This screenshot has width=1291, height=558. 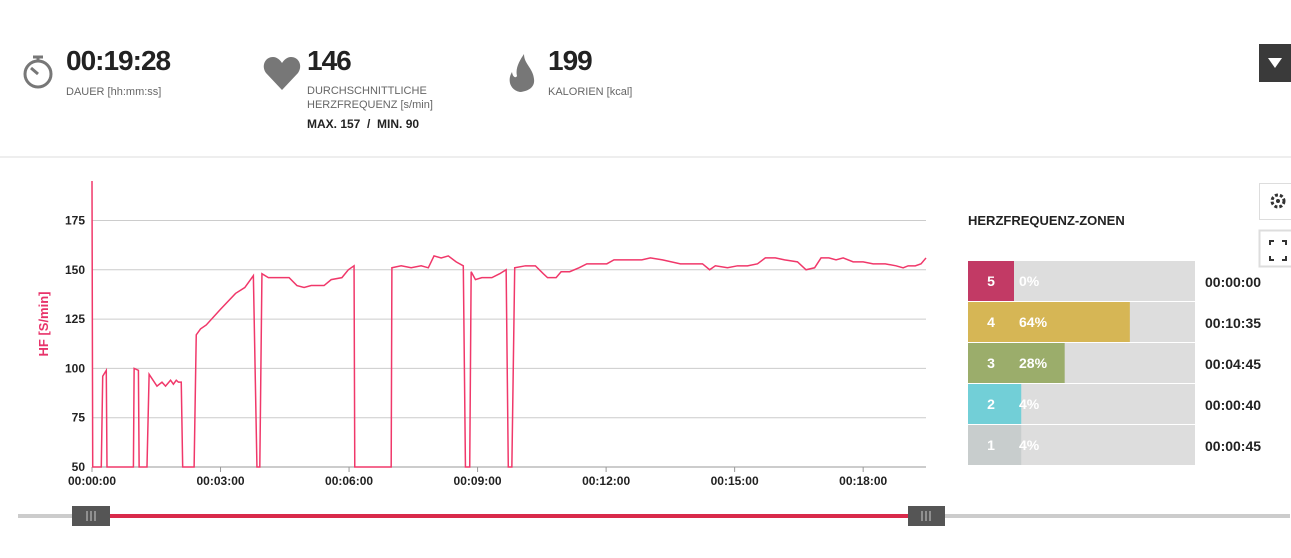 What do you see at coordinates (863, 481) in the screenshot?
I see `x-tick-label: 00:18:00` at bounding box center [863, 481].